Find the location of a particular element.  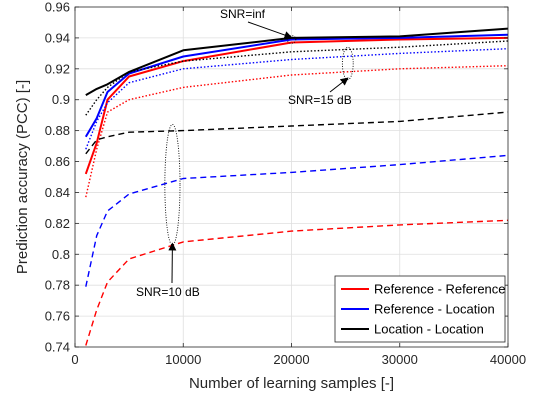

x-tick-label: 40000 is located at coordinates (508, 359).